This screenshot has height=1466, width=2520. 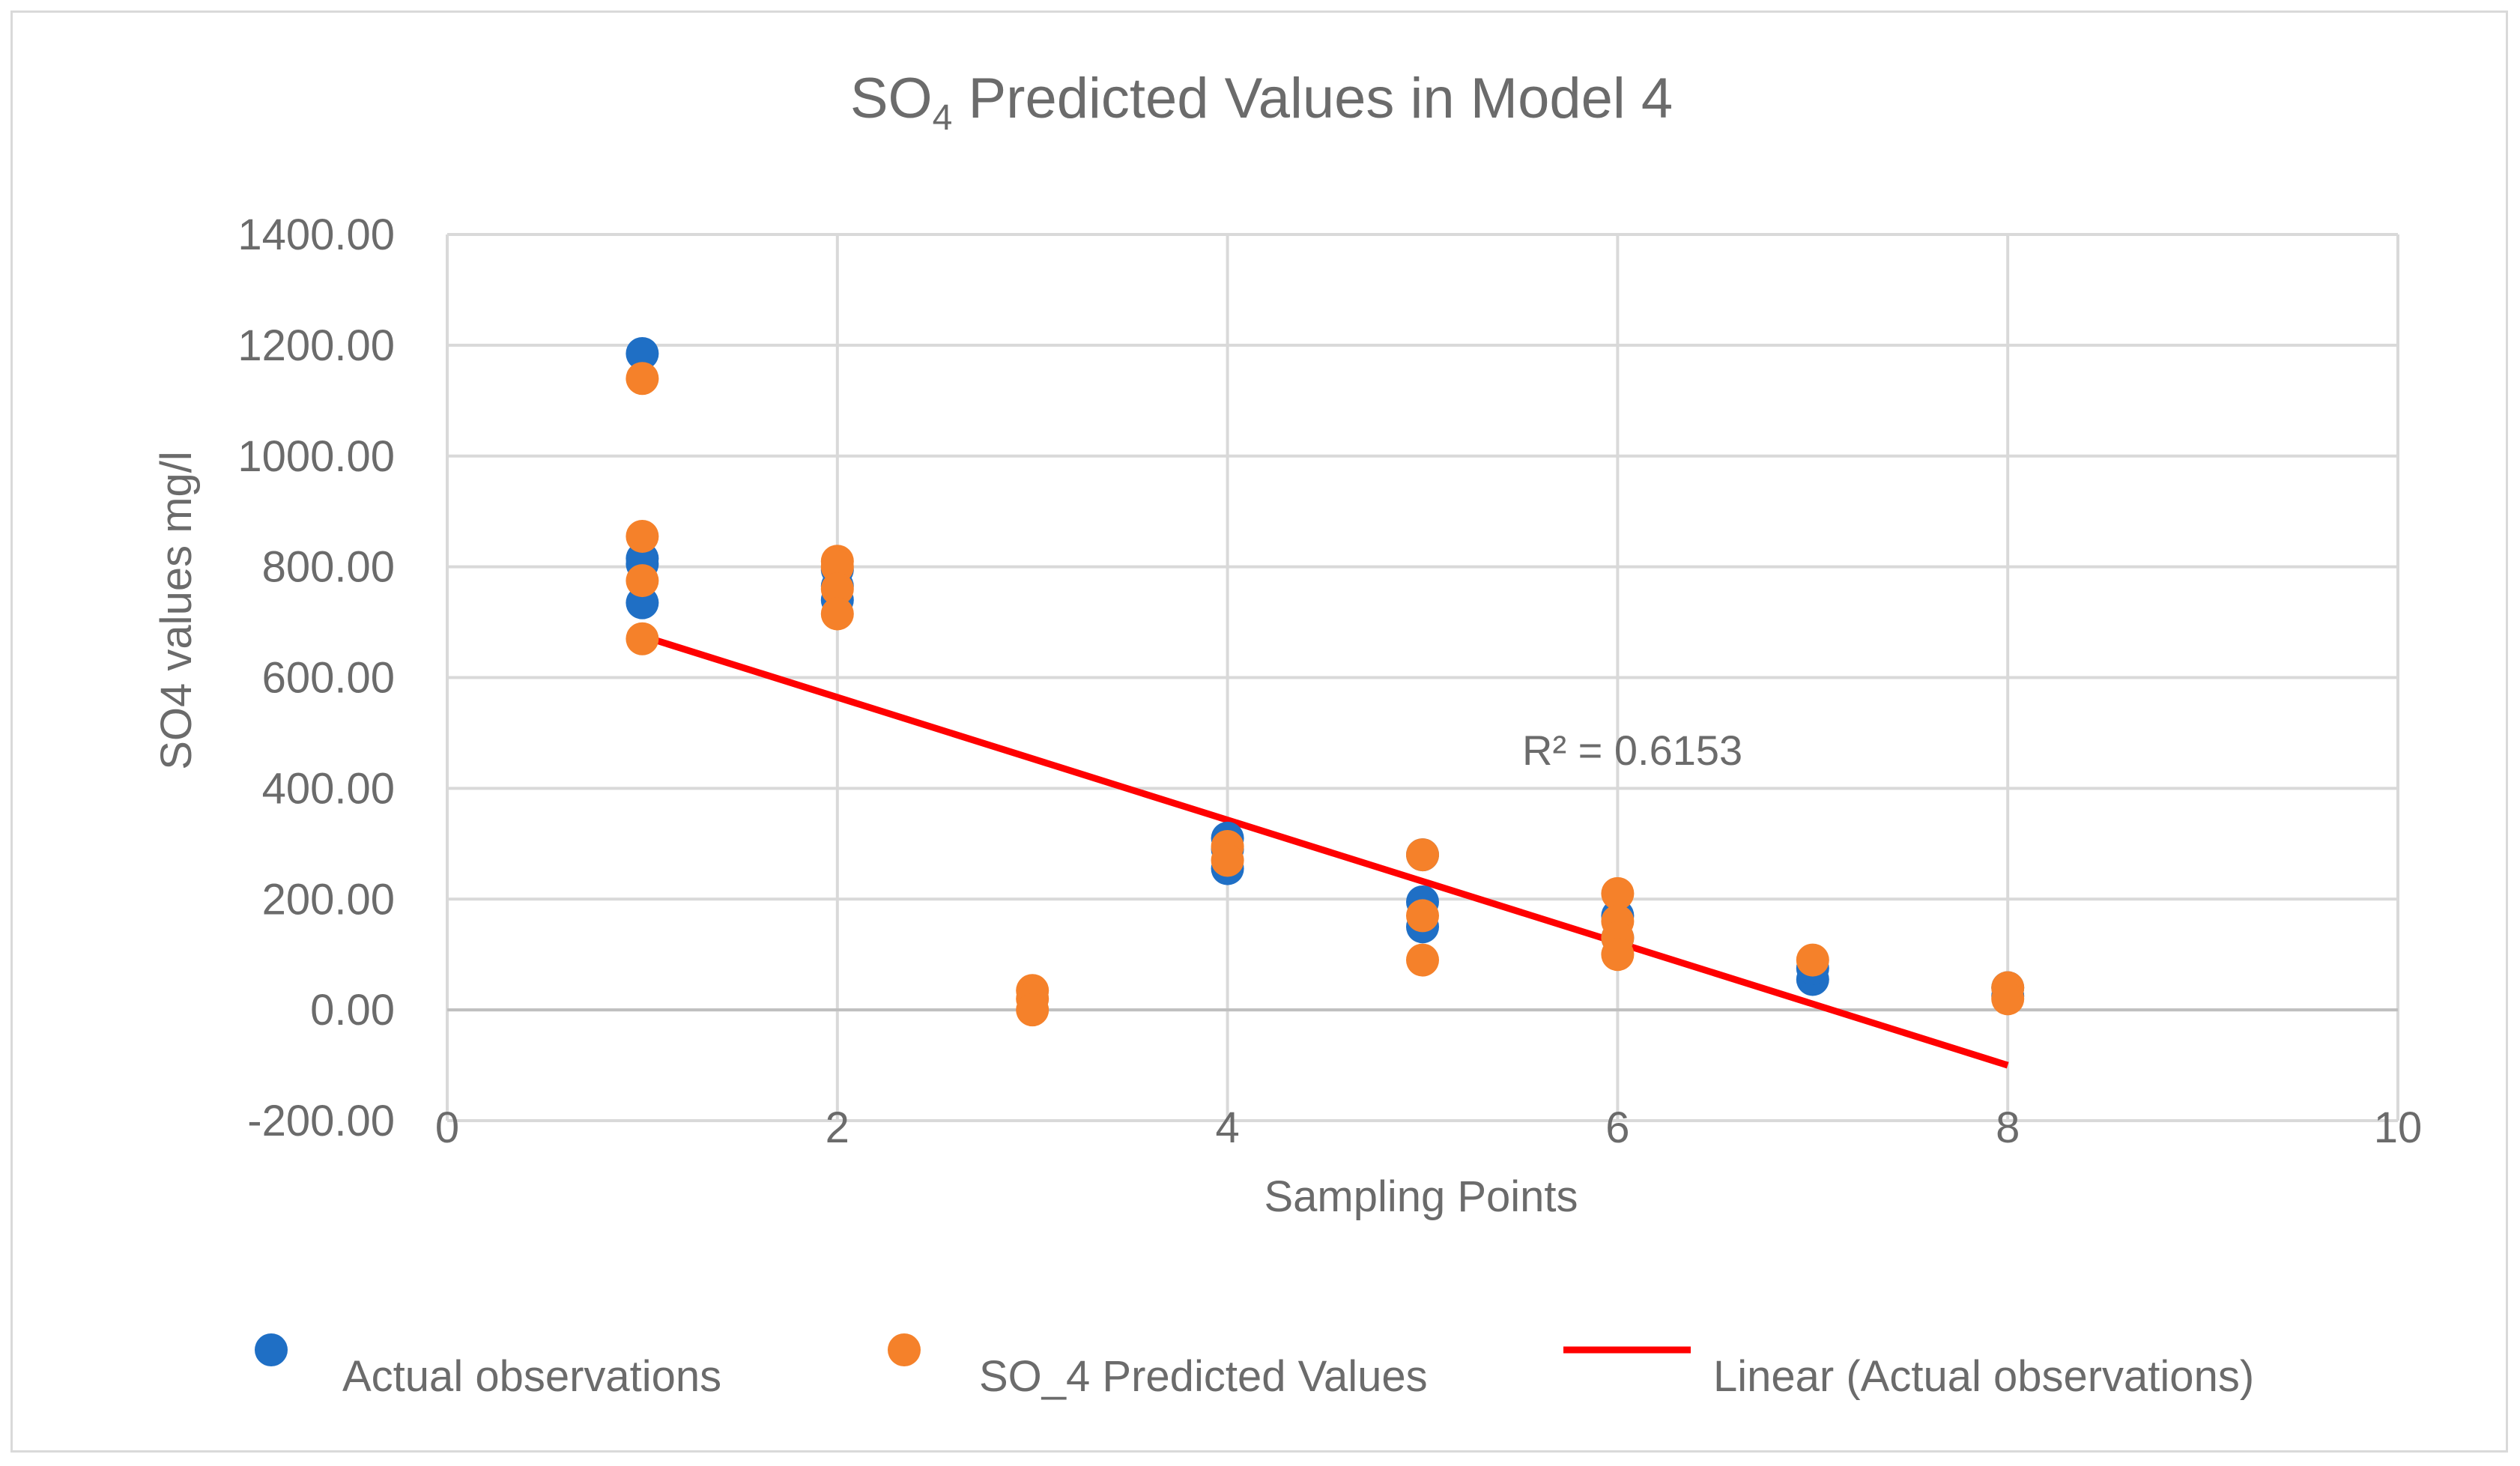 What do you see at coordinates (271, 1349) in the screenshot?
I see `legend-actual-marker` at bounding box center [271, 1349].